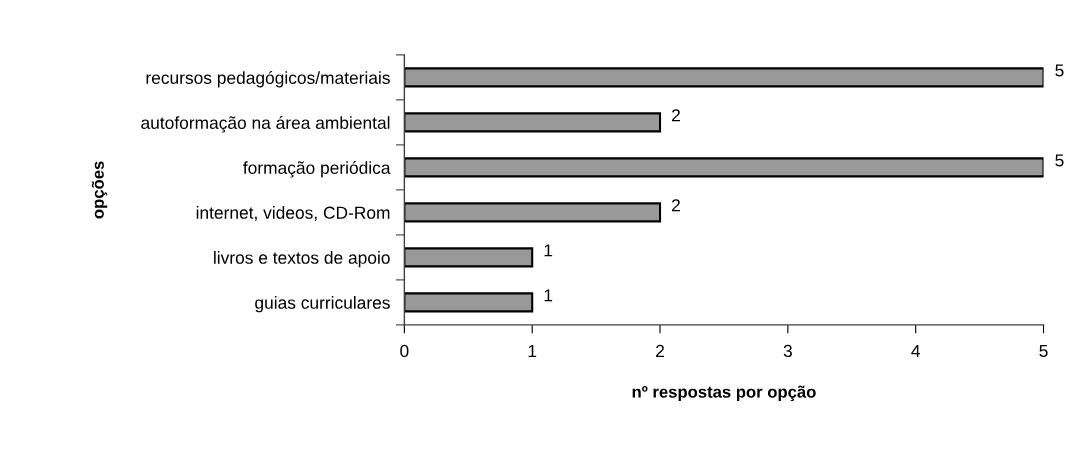  I want to click on y-tick-label: formação periódica, so click(317, 169).